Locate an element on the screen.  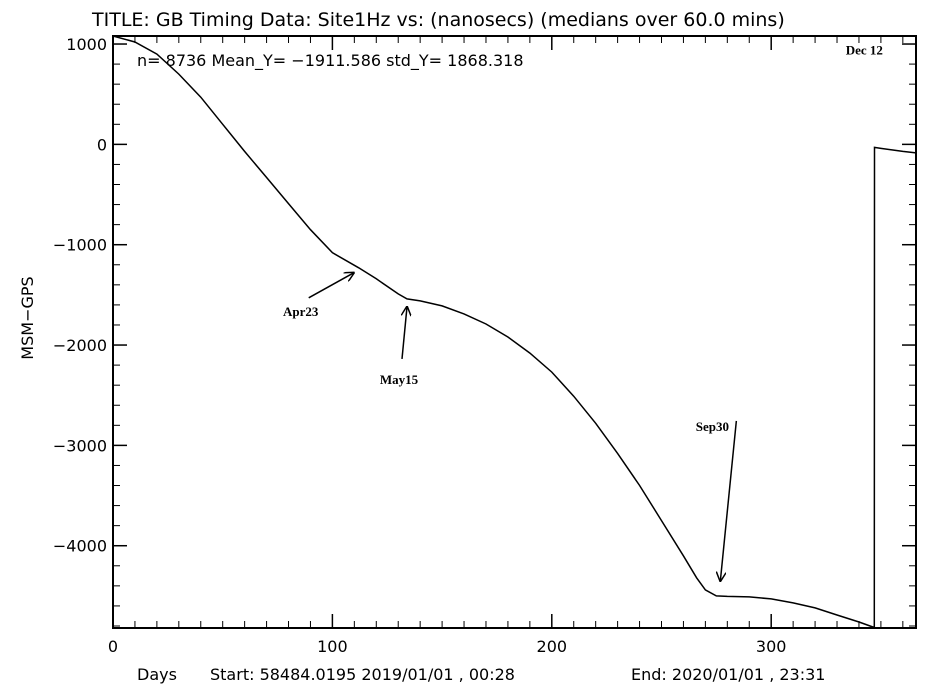
y-axis-label: MSM−GPS is located at coordinates (27, 317).